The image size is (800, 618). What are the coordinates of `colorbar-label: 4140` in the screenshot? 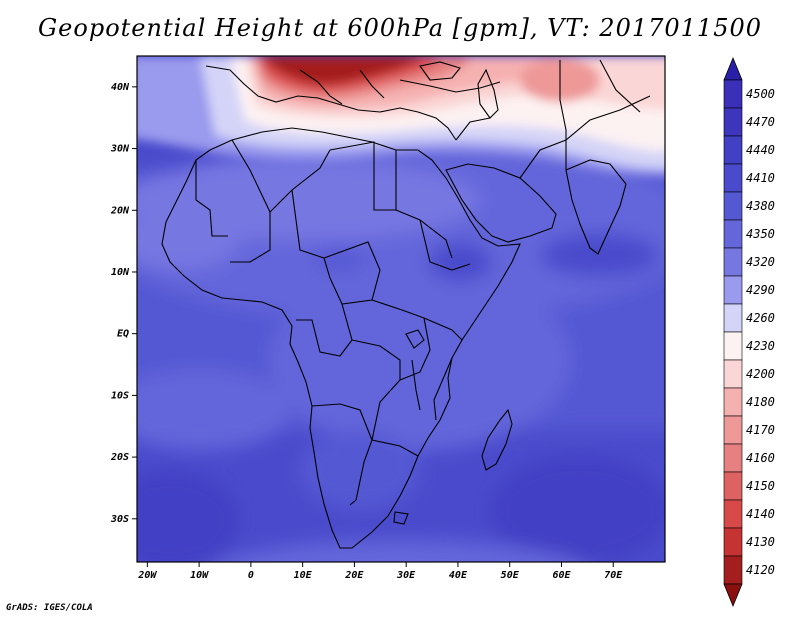 It's located at (760, 514).